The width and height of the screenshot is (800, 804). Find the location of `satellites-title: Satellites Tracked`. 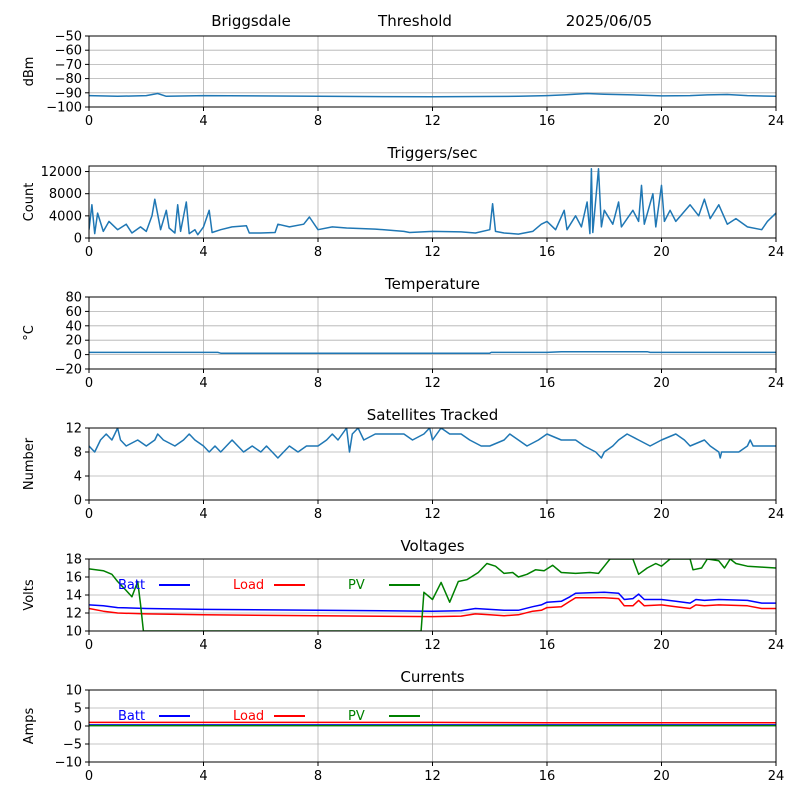

satellites-title: Satellites Tracked is located at coordinates (432, 415).